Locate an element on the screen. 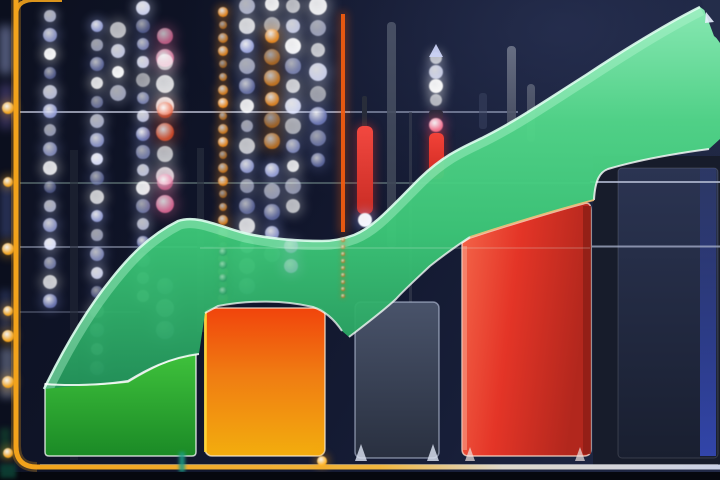 The height and width of the screenshot is (480, 720). grid-line-through-ribbon is located at coordinates (395, 248).